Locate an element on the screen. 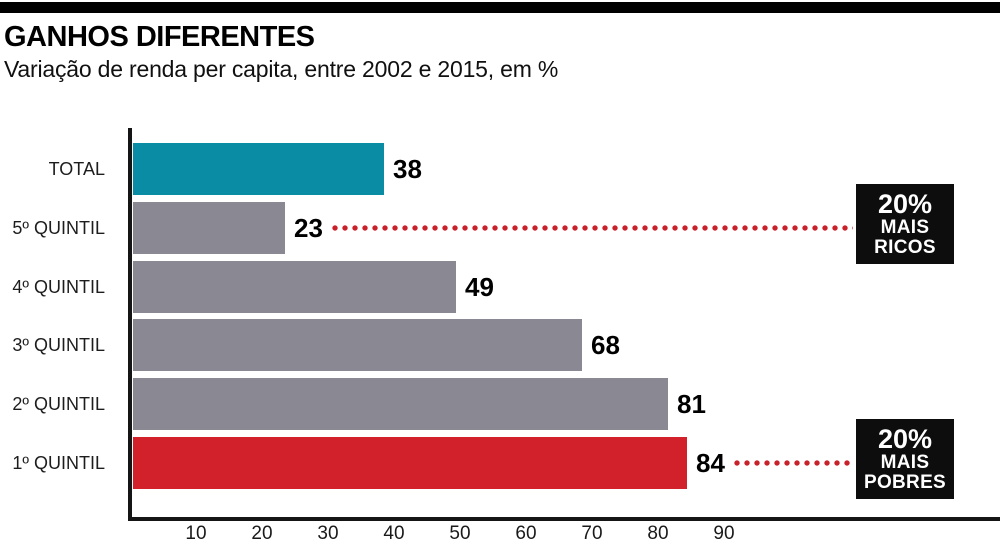 This screenshot has width=1000, height=547. value-label: 81 is located at coordinates (691, 404).